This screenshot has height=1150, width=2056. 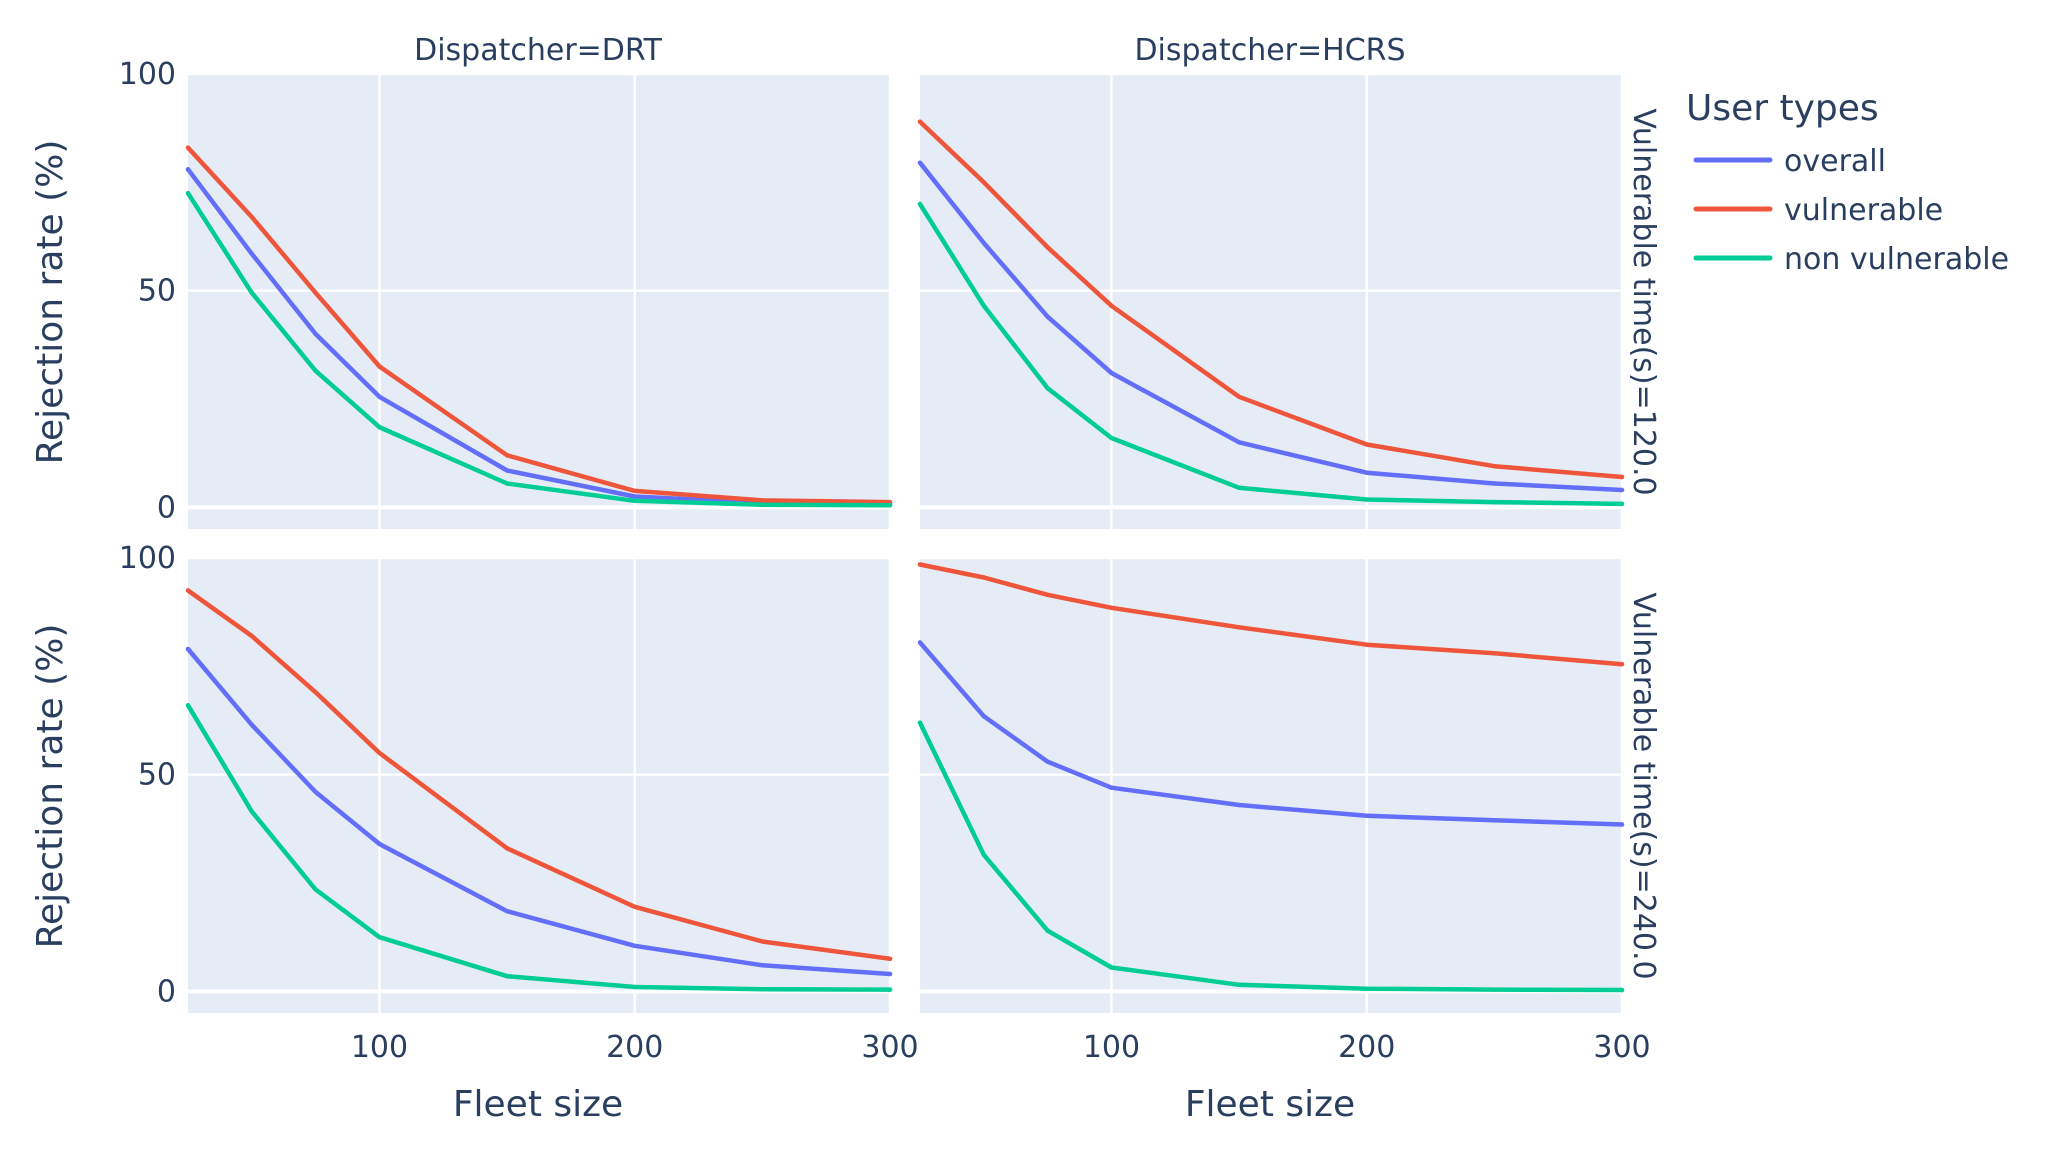 I want to click on col-facet-label-hcrs: Dispatcher=HCRS, so click(x=1269, y=50).